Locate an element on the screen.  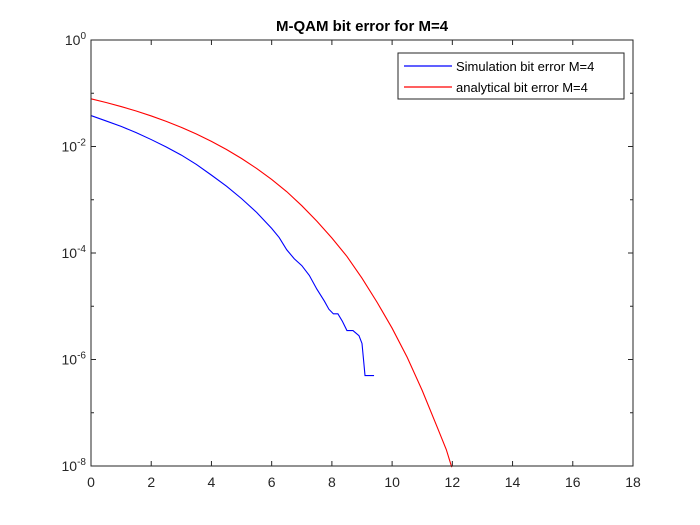
y-tick-label: 10⁰ is located at coordinates (76, 39).